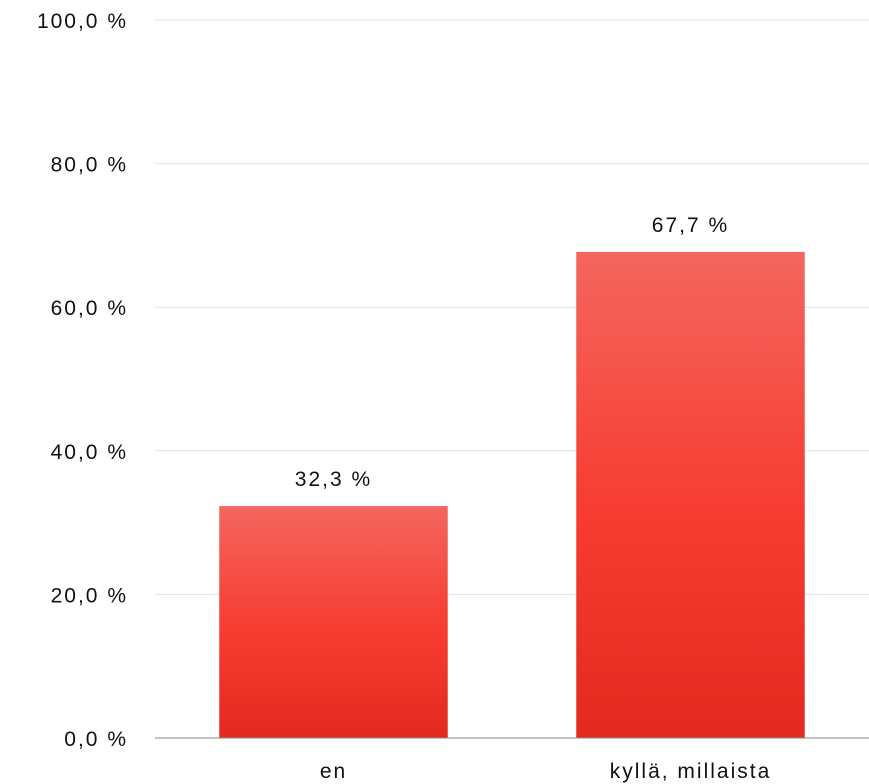  Describe the element at coordinates (89, 165) in the screenshot. I see `y-tick-label: 80,0 %` at that location.